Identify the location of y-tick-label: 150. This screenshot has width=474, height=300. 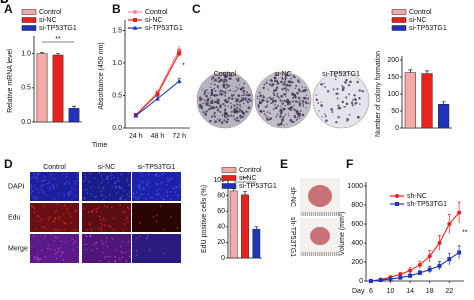
(393, 77).